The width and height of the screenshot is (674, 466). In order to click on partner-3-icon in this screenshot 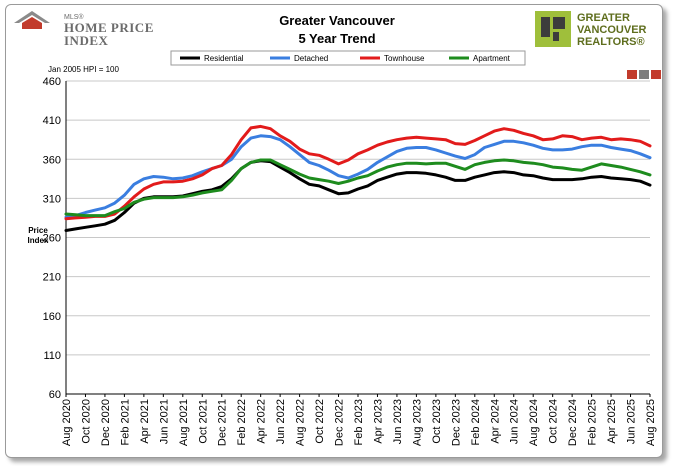, I will do `click(656, 74)`.